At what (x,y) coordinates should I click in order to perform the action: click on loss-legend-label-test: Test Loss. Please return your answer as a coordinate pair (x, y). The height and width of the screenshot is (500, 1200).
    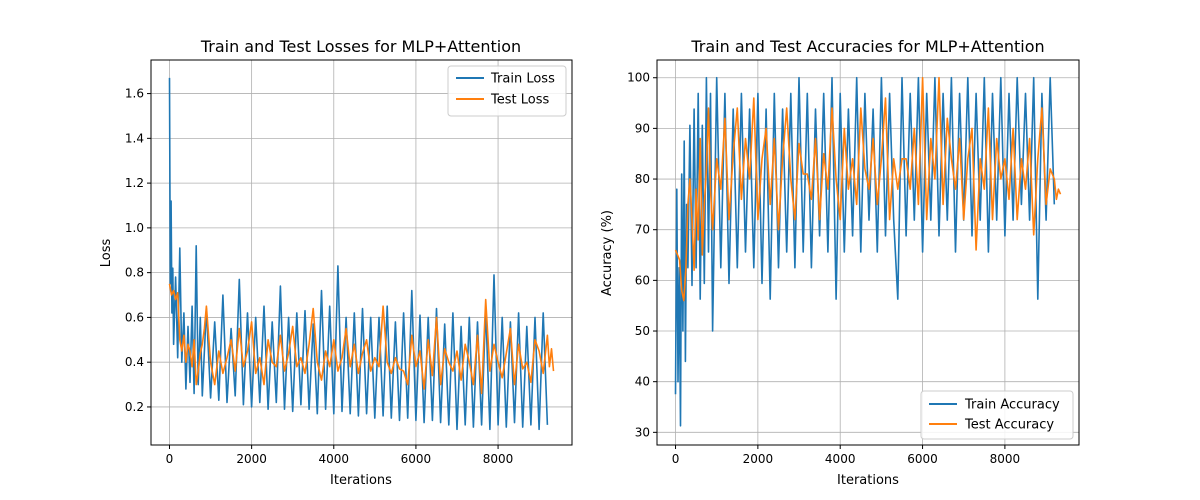
    Looking at the image, I should click on (519, 100).